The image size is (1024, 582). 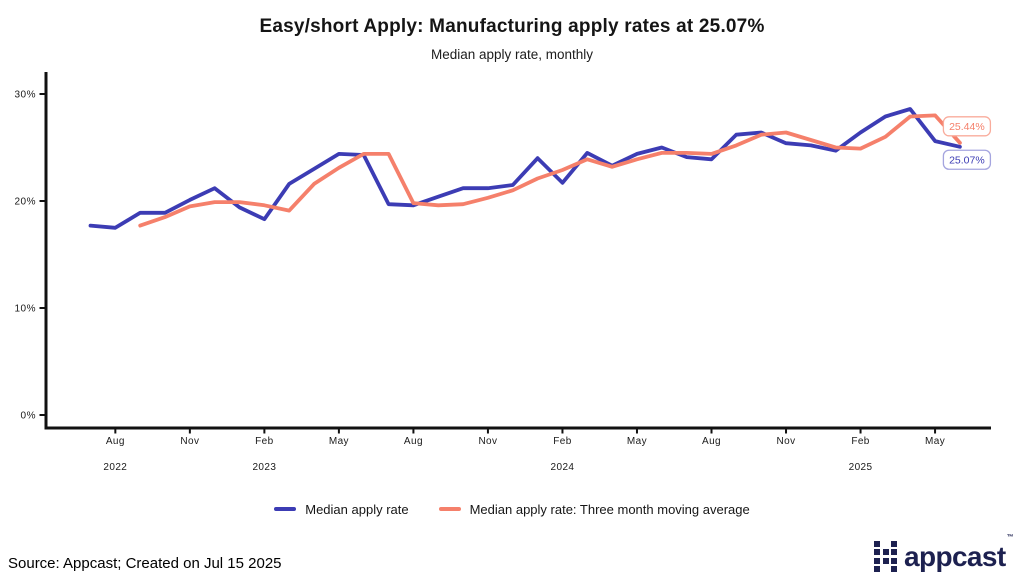 What do you see at coordinates (449, 509) in the screenshot?
I see `legend-swatch-moving-average` at bounding box center [449, 509].